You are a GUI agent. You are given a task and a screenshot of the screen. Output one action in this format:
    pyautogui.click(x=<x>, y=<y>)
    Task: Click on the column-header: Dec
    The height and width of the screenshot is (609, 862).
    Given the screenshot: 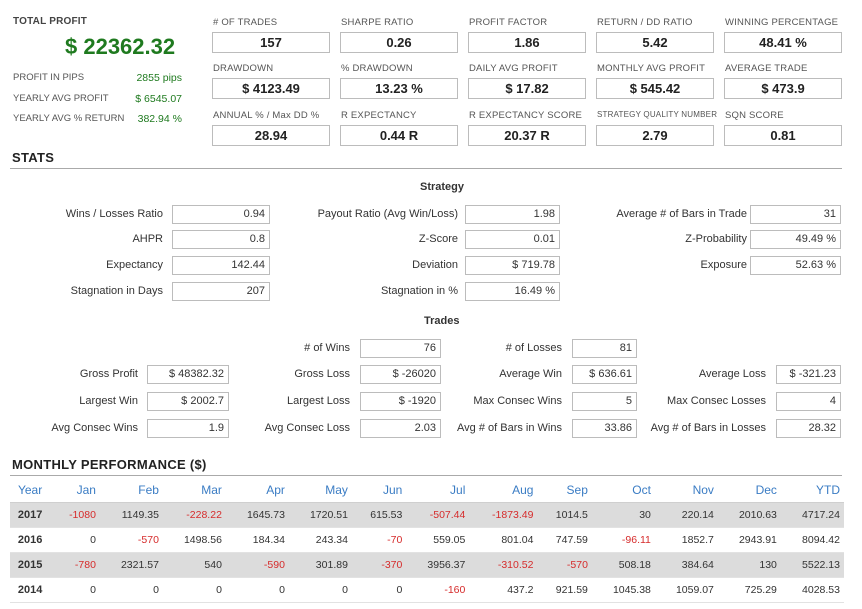 What is the action you would take?
    pyautogui.click(x=766, y=490)
    